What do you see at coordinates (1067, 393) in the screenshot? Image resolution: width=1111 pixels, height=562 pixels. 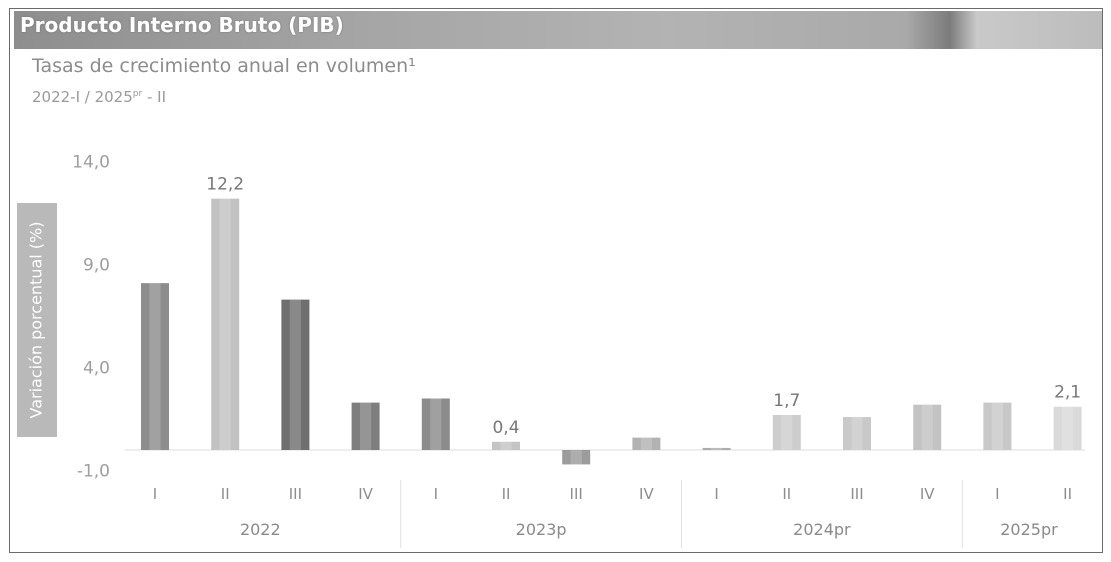 I see `data-label: 2,1` at bounding box center [1067, 393].